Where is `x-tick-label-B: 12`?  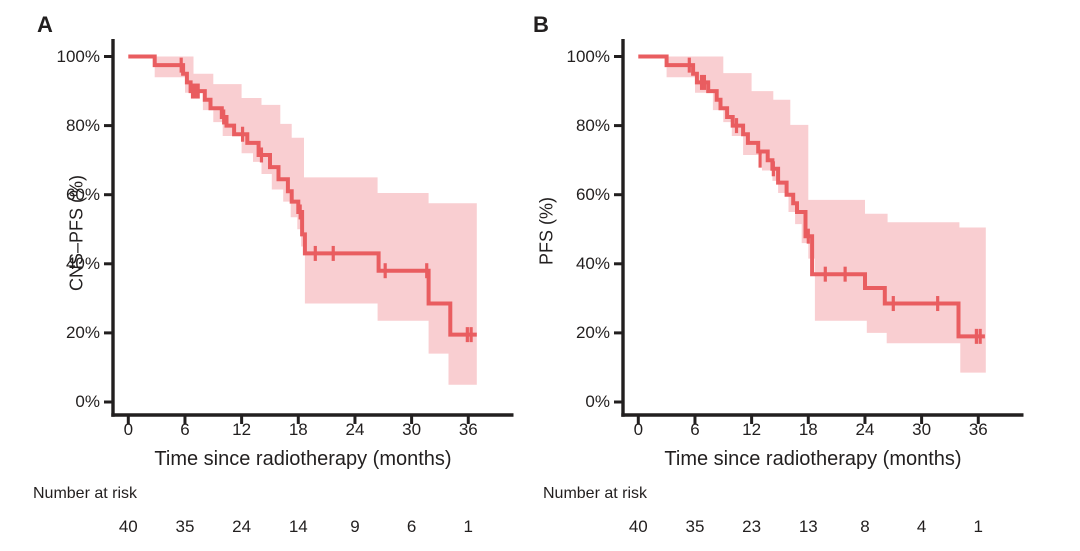 x-tick-label-B: 12 is located at coordinates (752, 429).